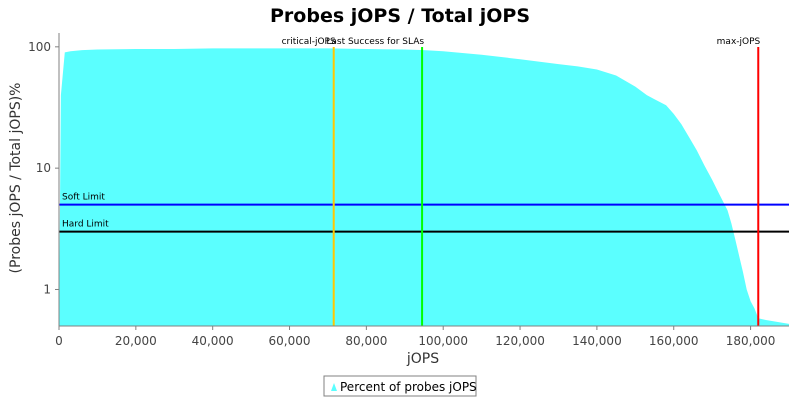 This screenshot has height=405, width=800. What do you see at coordinates (83, 198) in the screenshot?
I see `hline-marker-label-0: Soft Limit` at bounding box center [83, 198].